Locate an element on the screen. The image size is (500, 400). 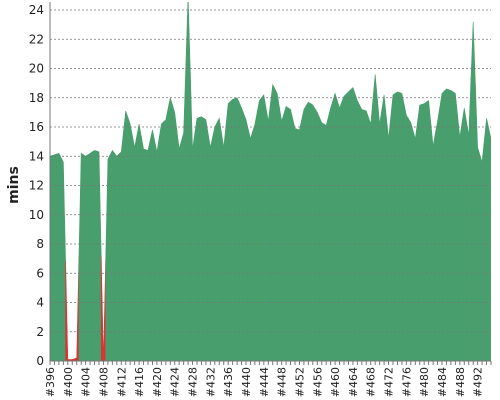
x-tick-label: #456 is located at coordinates (317, 382).